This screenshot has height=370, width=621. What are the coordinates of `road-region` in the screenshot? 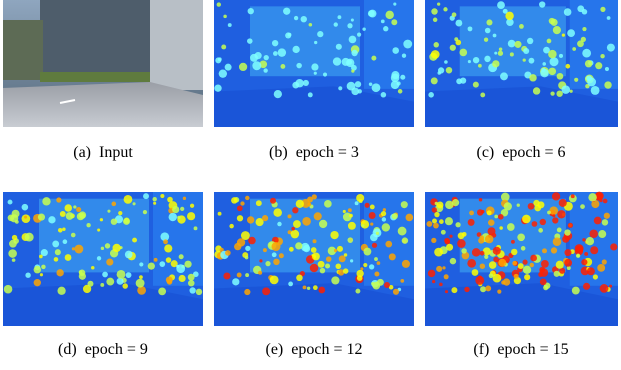 It's located at (103, 304).